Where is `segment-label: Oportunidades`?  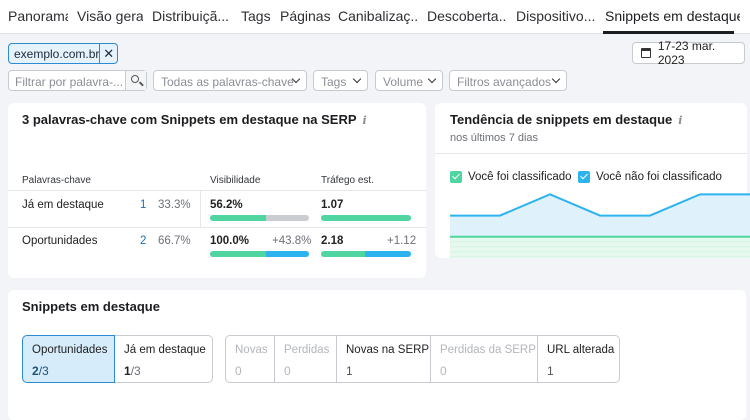 segment-label: Oportunidades is located at coordinates (70, 350).